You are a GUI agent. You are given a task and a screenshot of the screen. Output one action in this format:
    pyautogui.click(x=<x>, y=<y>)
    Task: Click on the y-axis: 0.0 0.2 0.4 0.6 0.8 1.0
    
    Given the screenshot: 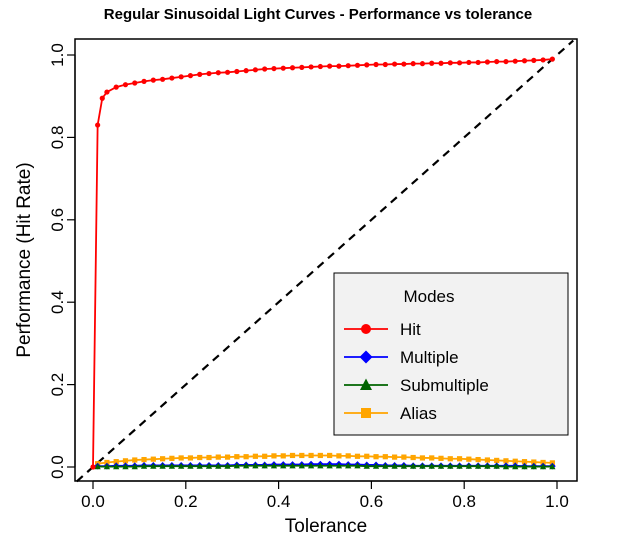 What is the action you would take?
    pyautogui.click(x=62, y=261)
    